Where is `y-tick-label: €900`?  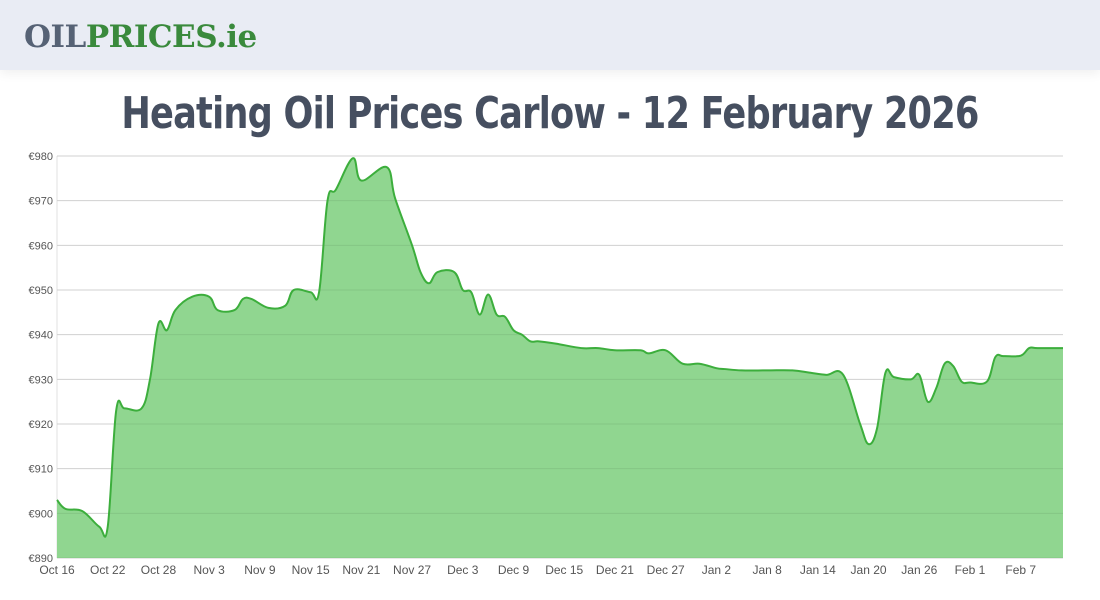 y-tick-label: €900 is located at coordinates (41, 514).